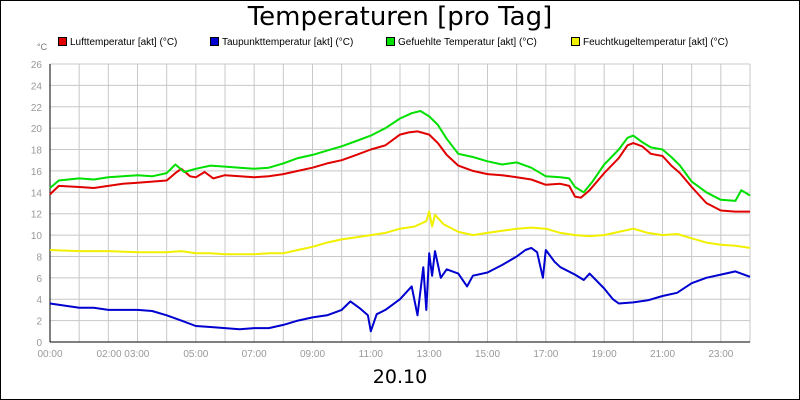 This screenshot has height=400, width=800. Describe the element at coordinates (37, 151) in the screenshot. I see `y-tick-label: 18` at that location.